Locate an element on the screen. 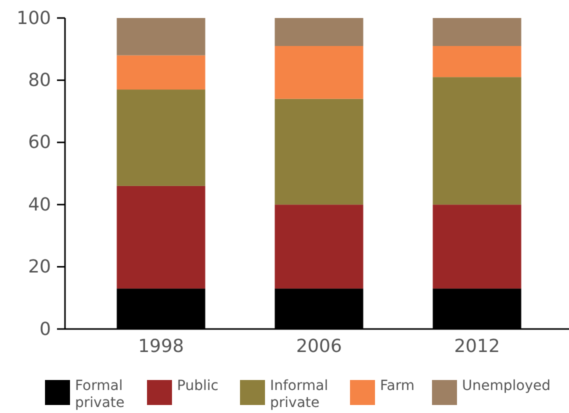  y-tick-label: 20 is located at coordinates (39, 267).